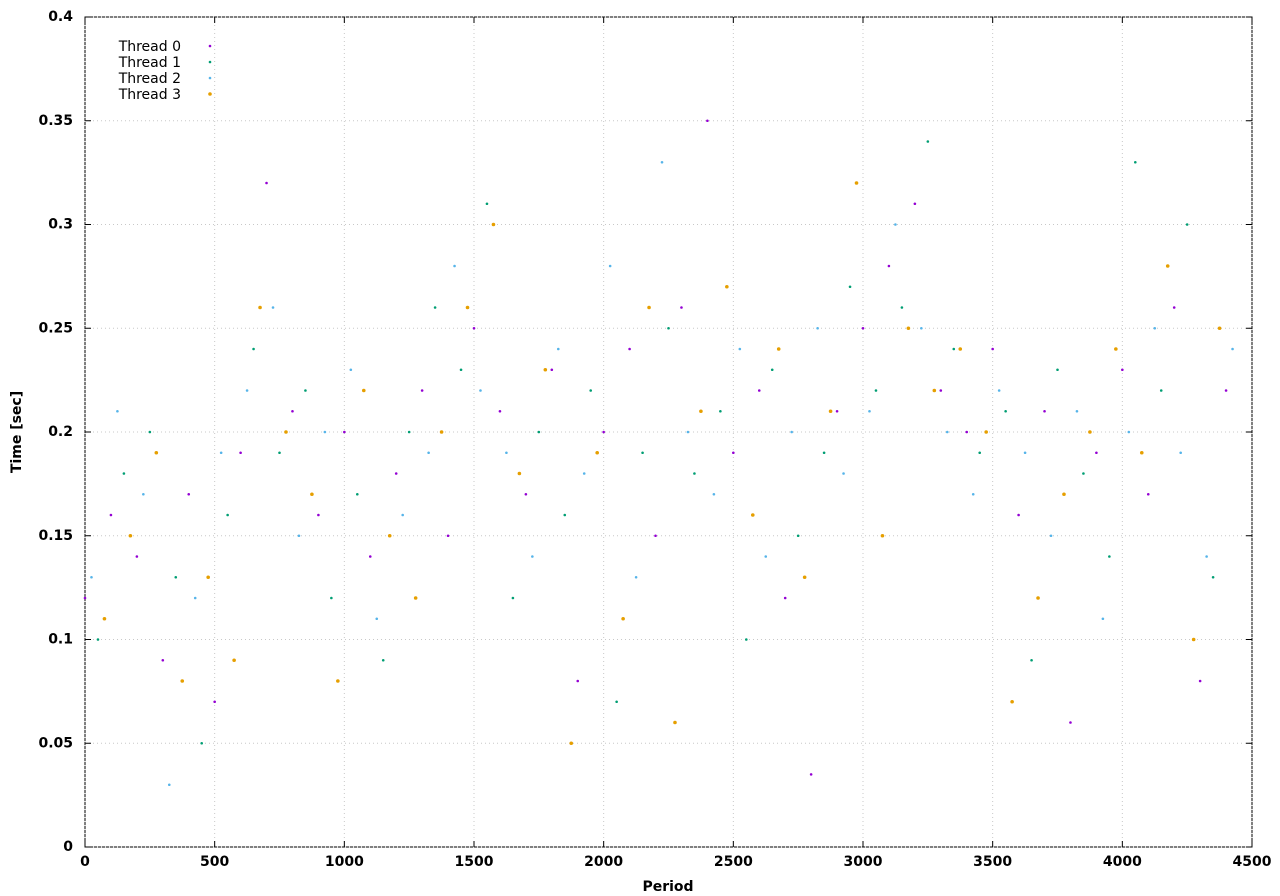 Image resolution: width=1280 pixels, height=896 pixels. What do you see at coordinates (149, 79) in the screenshot?
I see `legend-label: Thread 2` at bounding box center [149, 79].